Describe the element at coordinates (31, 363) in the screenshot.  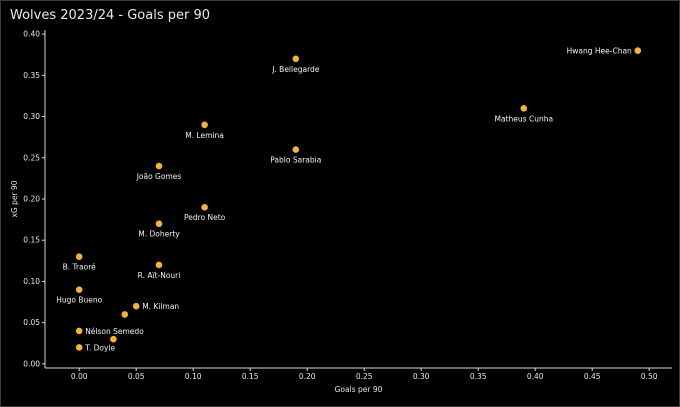
I see `y-tick-label: 0.00` at that location.